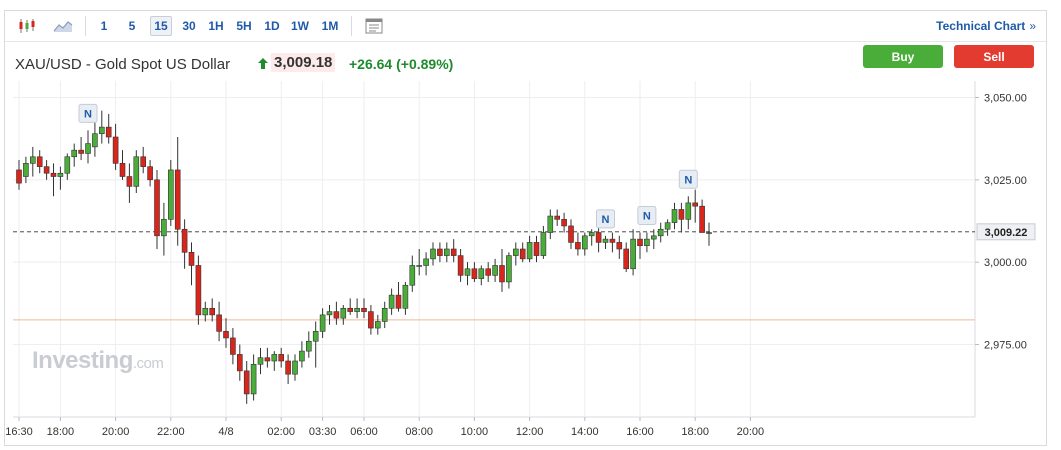 The image size is (1061, 450). Describe the element at coordinates (123, 64) in the screenshot. I see `instrument-name: XAU/USD - Gold Spot US Dollar` at that location.